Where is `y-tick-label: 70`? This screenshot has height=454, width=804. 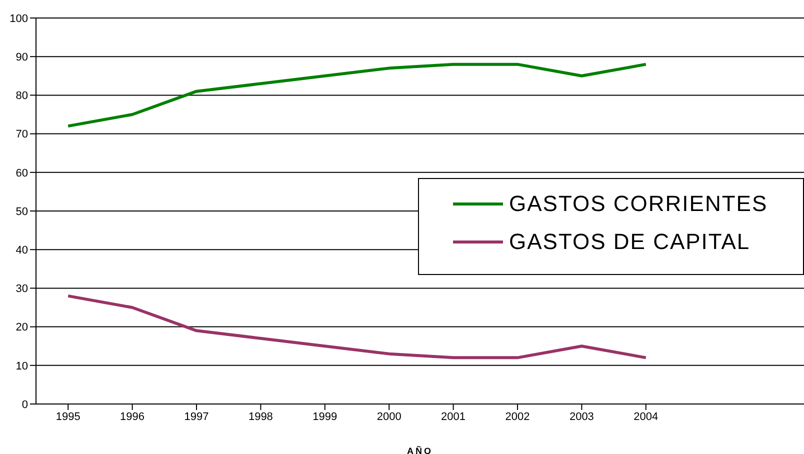 y-tick-label: 70 is located at coordinates (22, 134).